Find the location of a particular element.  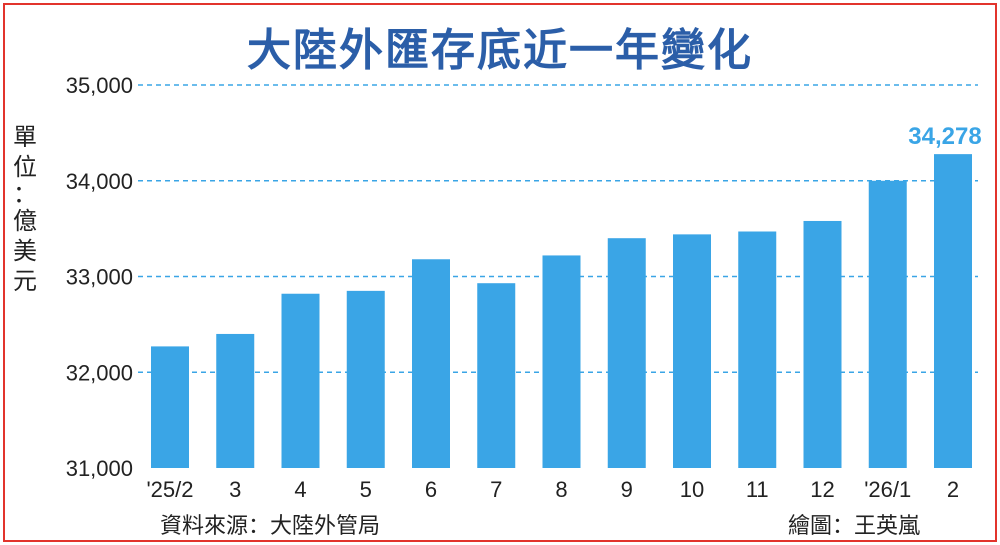

x-tick-label: 3 is located at coordinates (235, 489).